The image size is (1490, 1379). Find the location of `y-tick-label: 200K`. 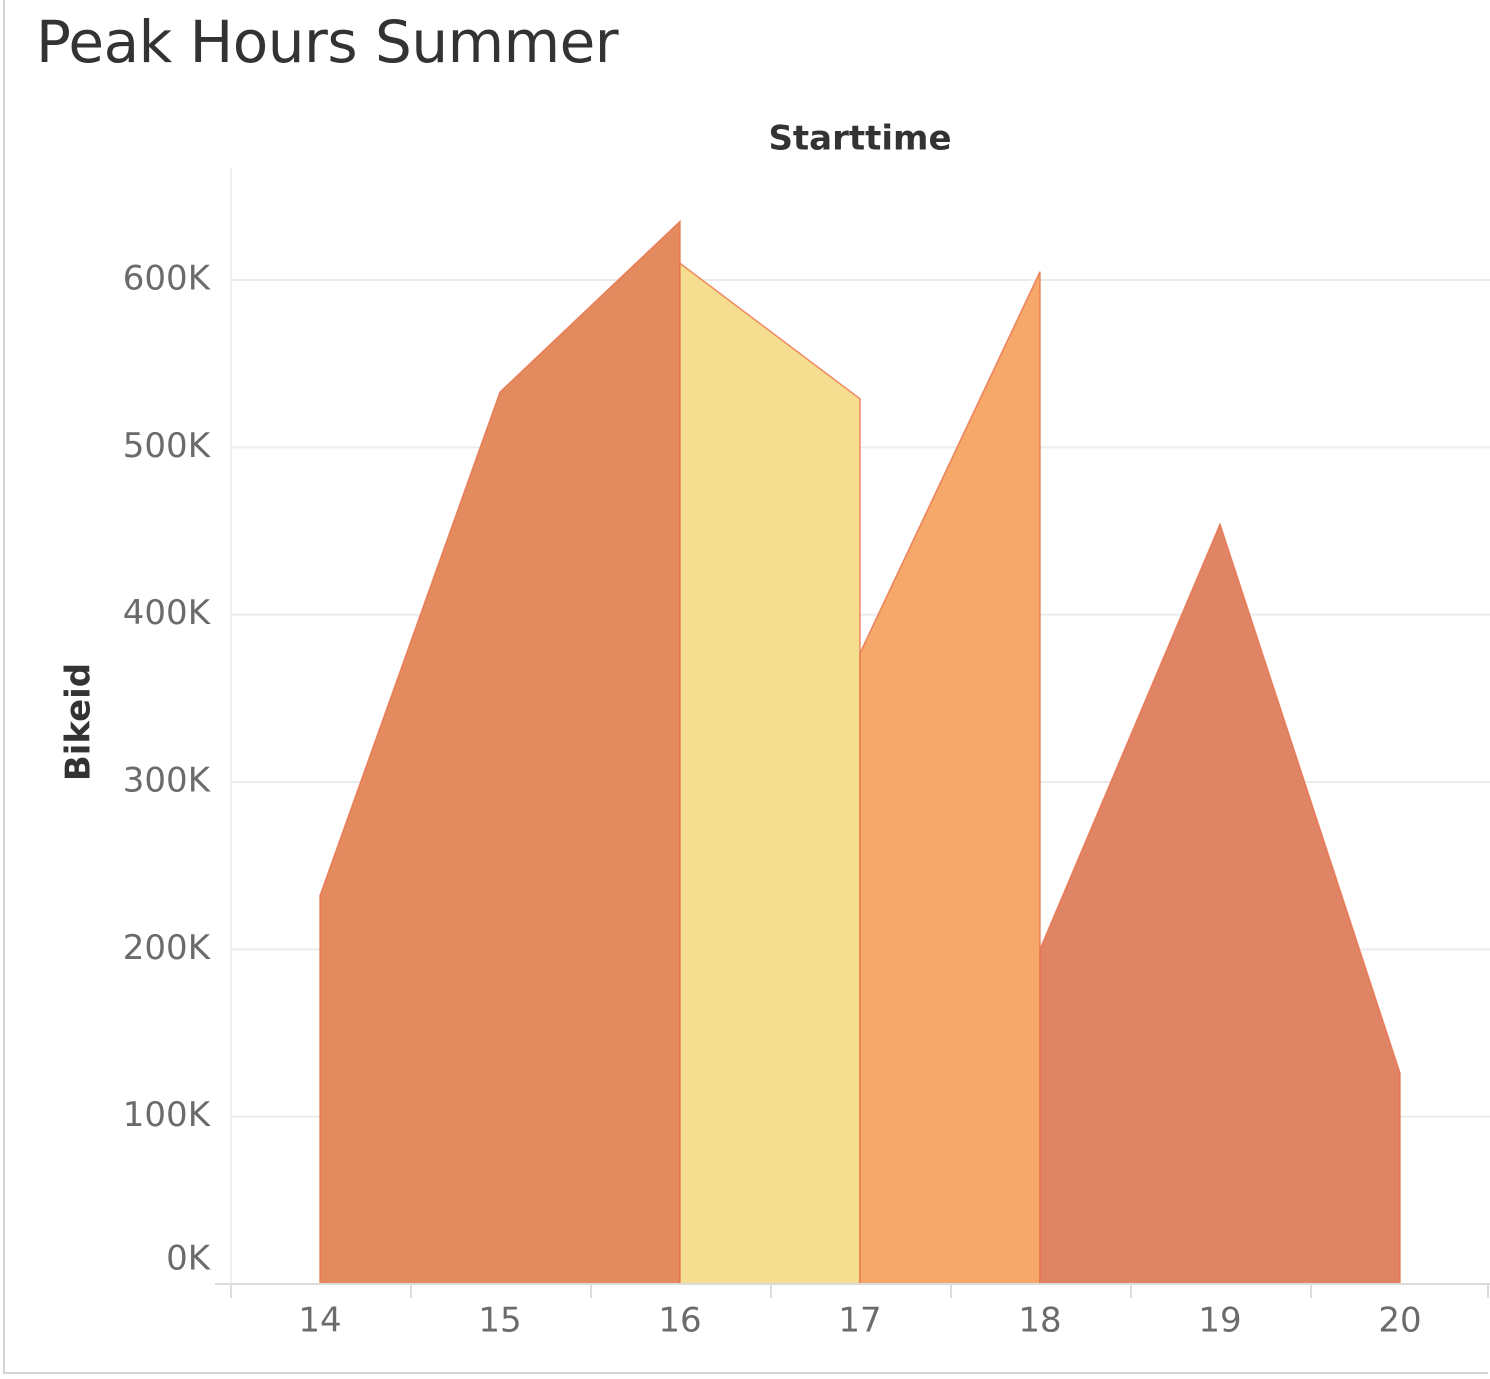

y-tick-label: 200K is located at coordinates (167, 948).